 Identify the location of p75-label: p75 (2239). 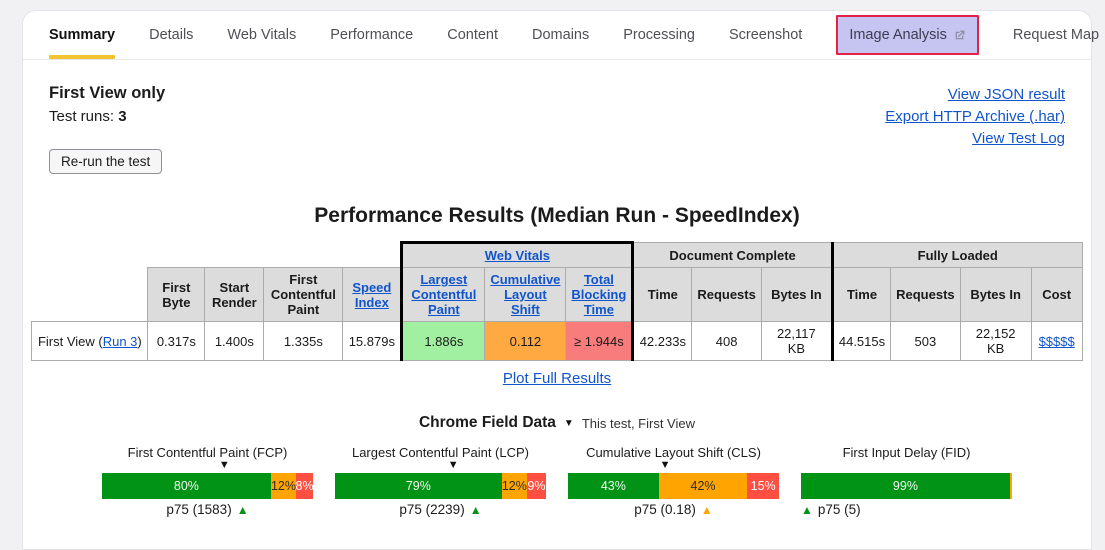
(432, 509).